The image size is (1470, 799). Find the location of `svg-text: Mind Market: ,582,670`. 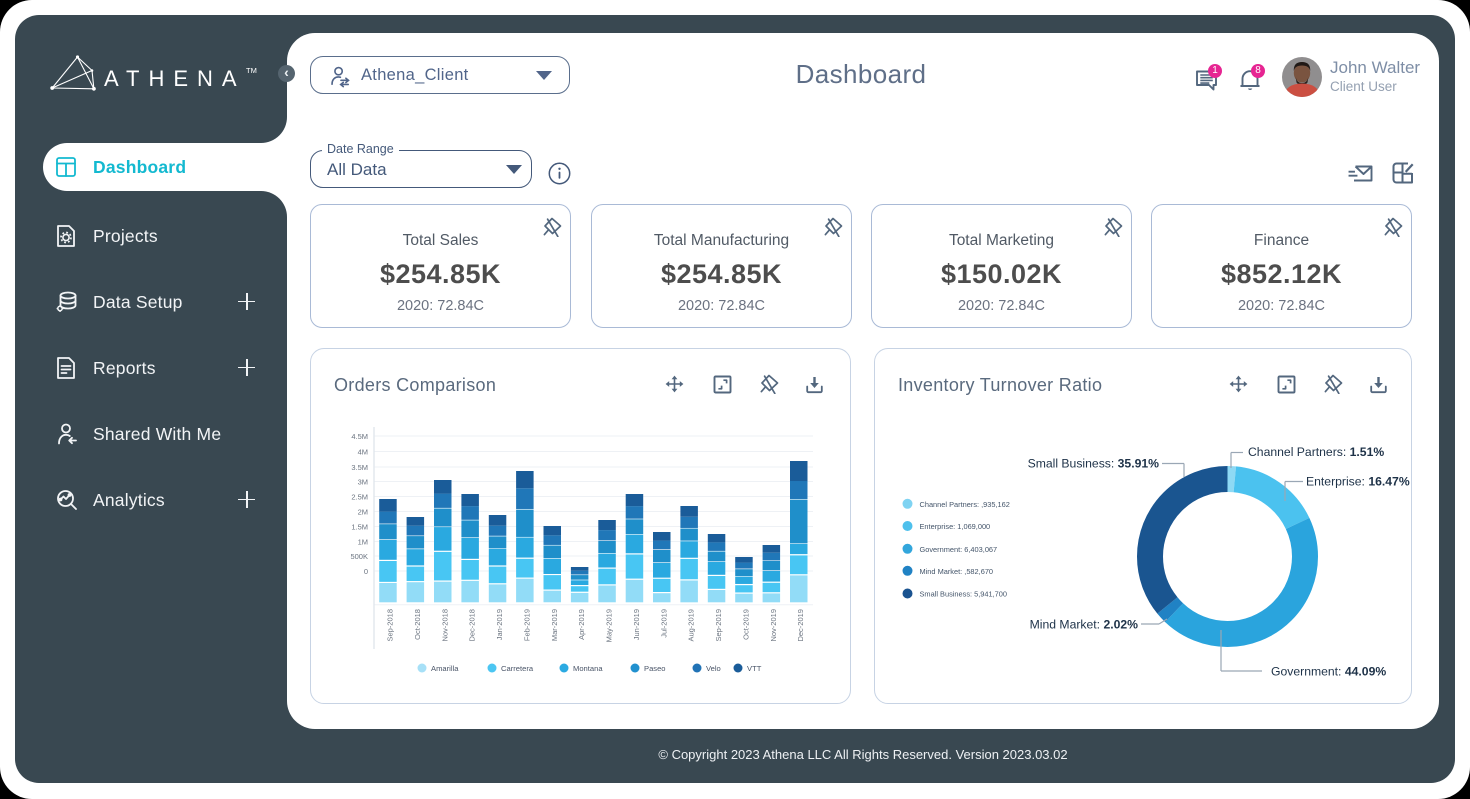

svg-text: Mind Market: ,582,670 is located at coordinates (957, 571).